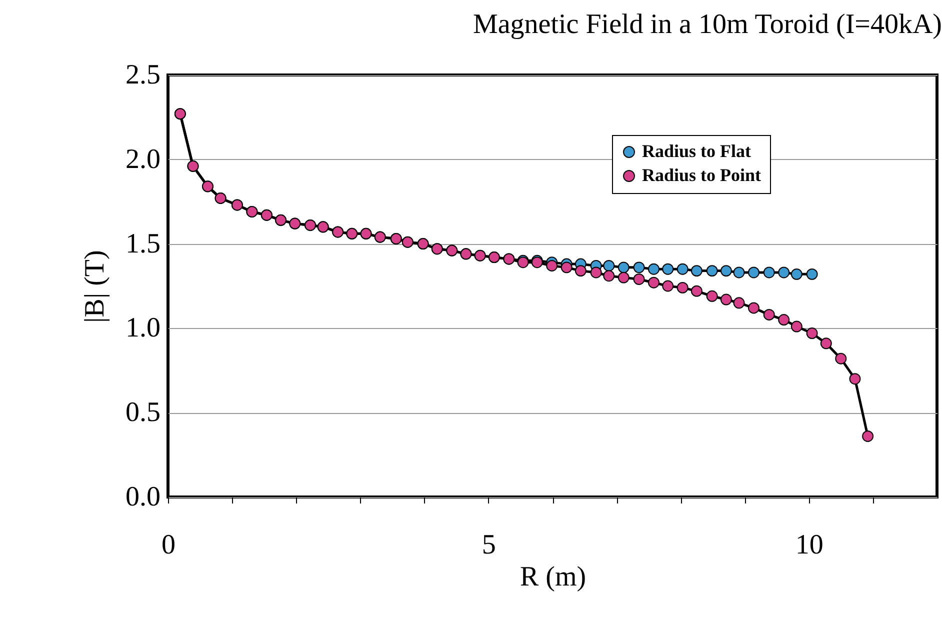 Image resolution: width=942 pixels, height=619 pixels. Describe the element at coordinates (143, 497) in the screenshot. I see `y-tick-label: 0.0` at that location.